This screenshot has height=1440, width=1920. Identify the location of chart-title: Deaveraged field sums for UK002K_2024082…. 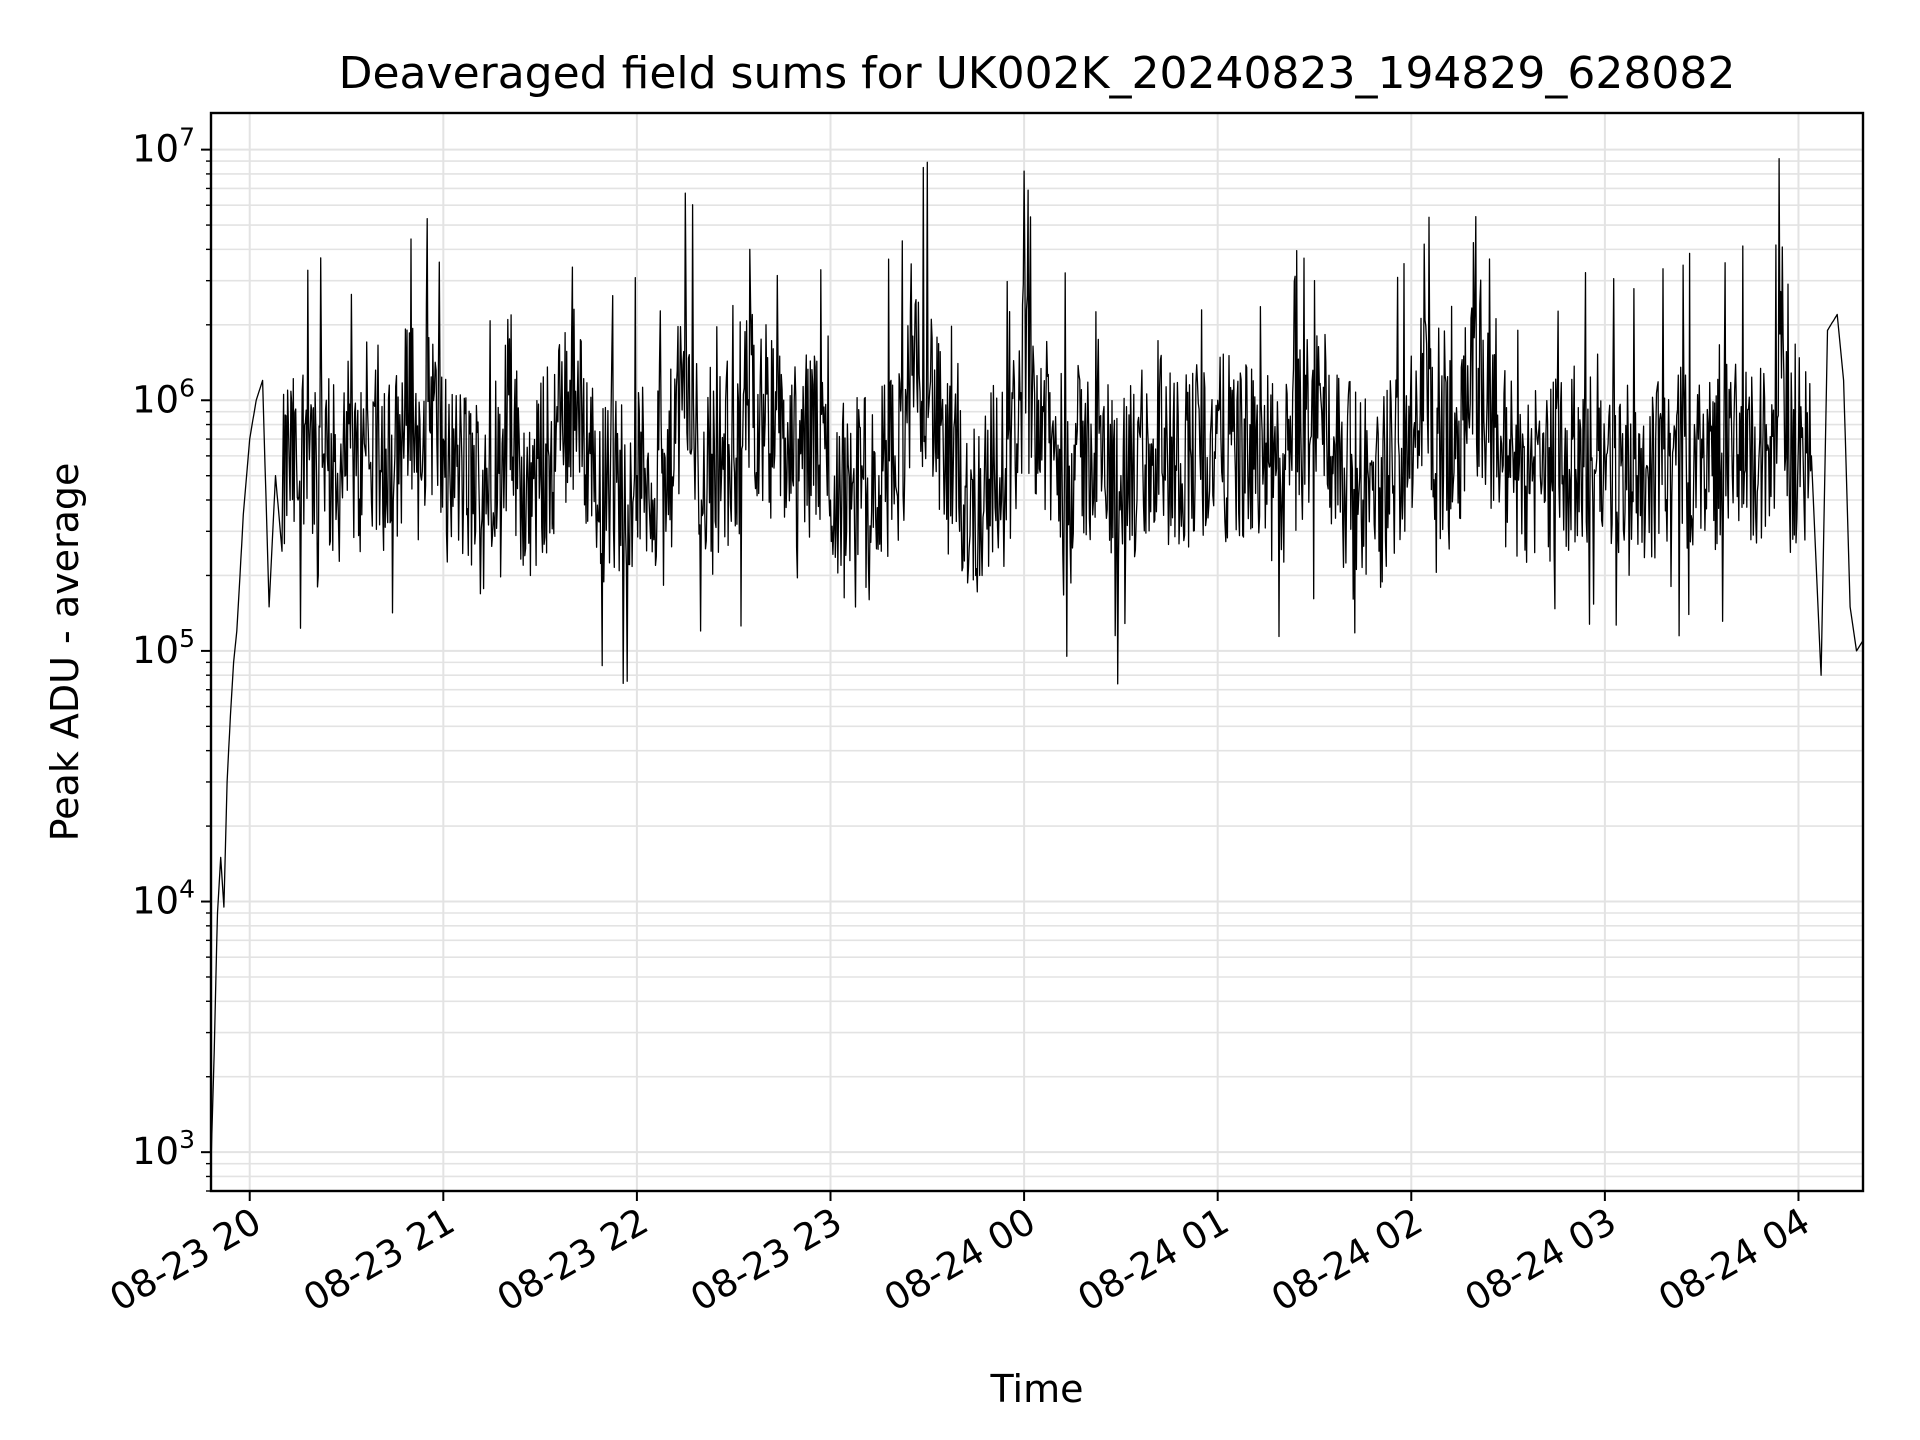
(1037, 73).